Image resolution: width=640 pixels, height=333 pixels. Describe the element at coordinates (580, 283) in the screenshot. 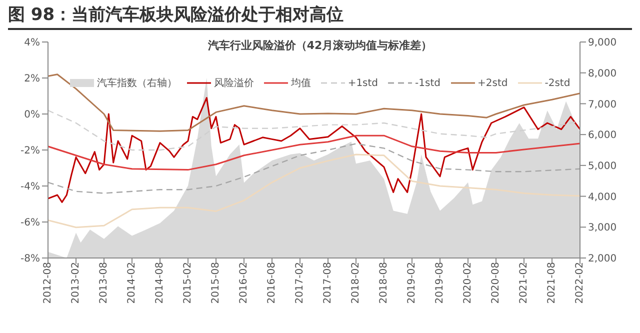

I see `x-tick-label: 2022-02` at that location.